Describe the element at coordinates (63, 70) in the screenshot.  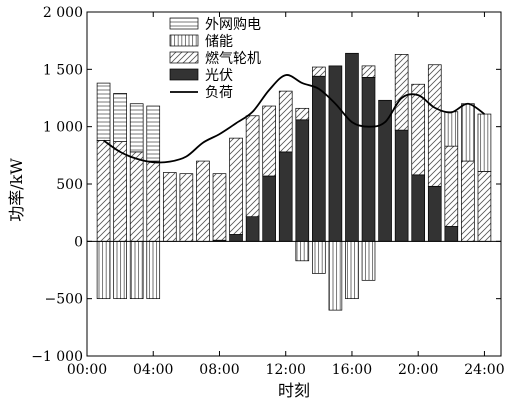
I see `y-tick-label: 1 500` at that location.